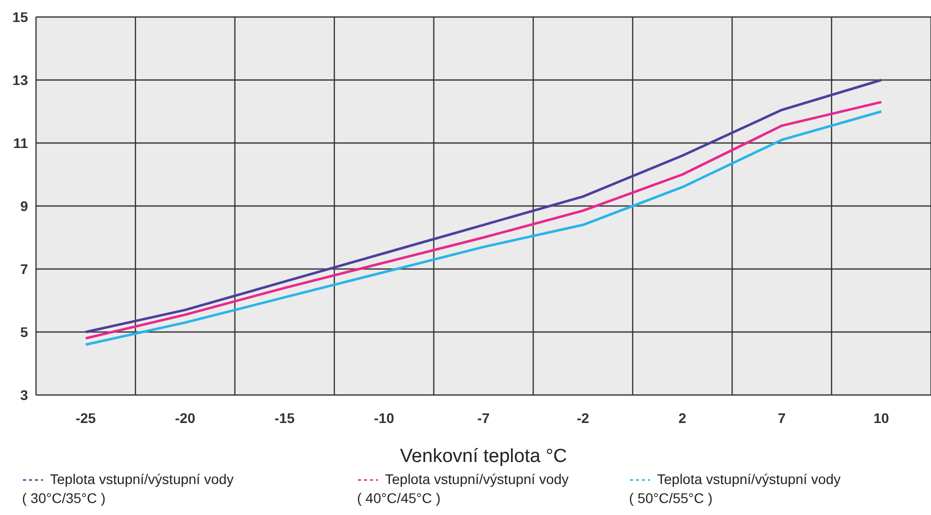  I want to click on x-tick-label: 7, so click(782, 418).